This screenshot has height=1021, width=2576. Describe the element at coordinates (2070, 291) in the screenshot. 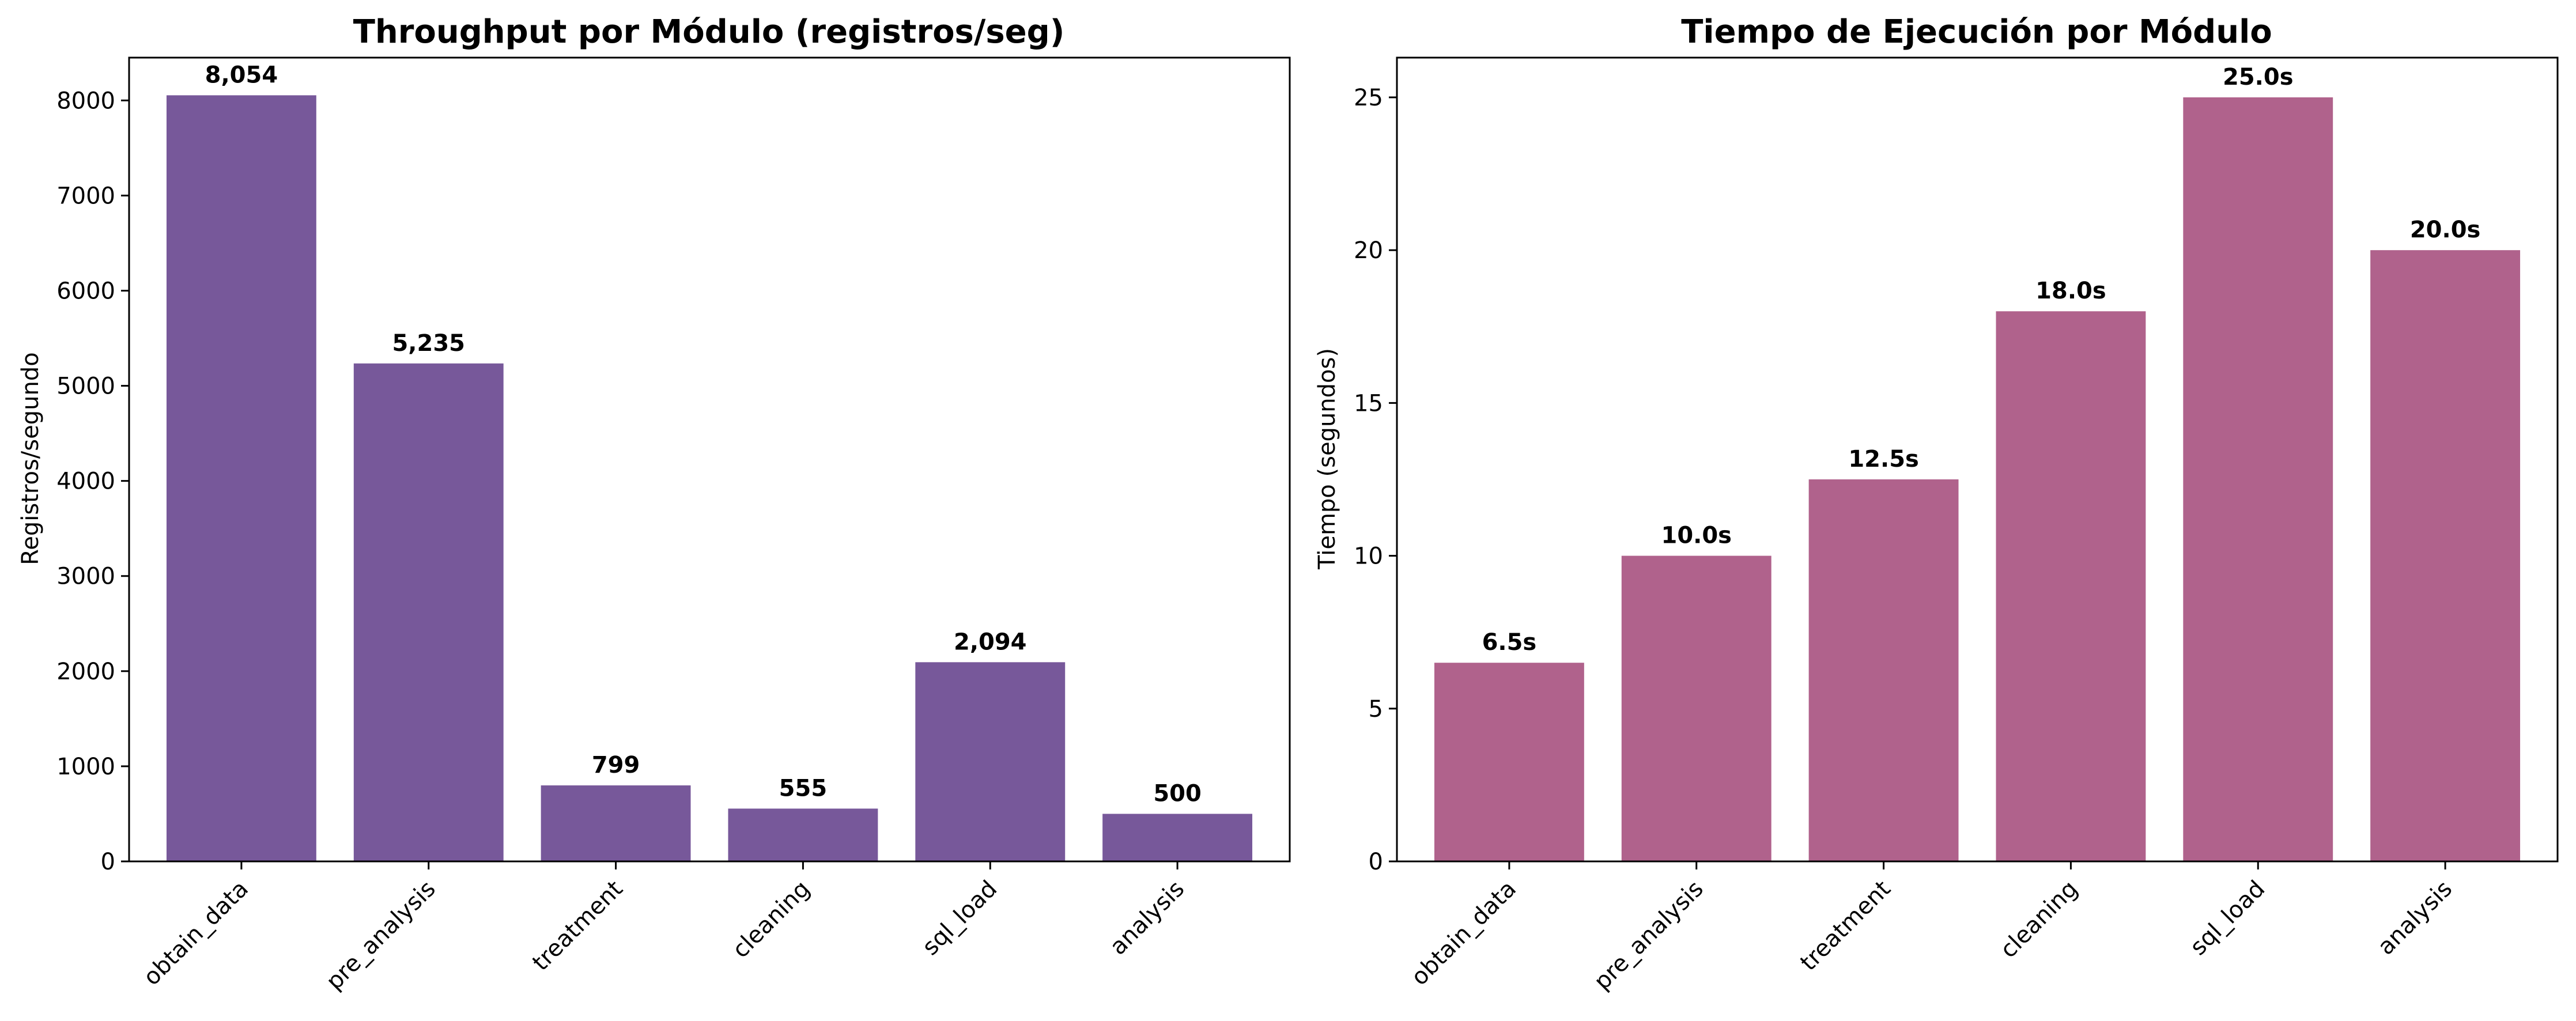

I see `data-label: 18.0s` at that location.